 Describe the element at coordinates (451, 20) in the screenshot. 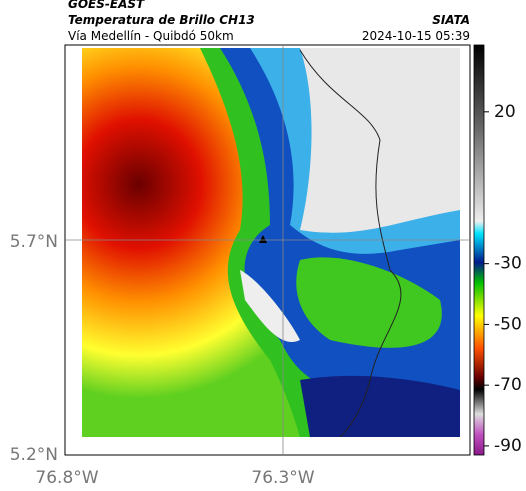

I see `credit: SIATA` at that location.